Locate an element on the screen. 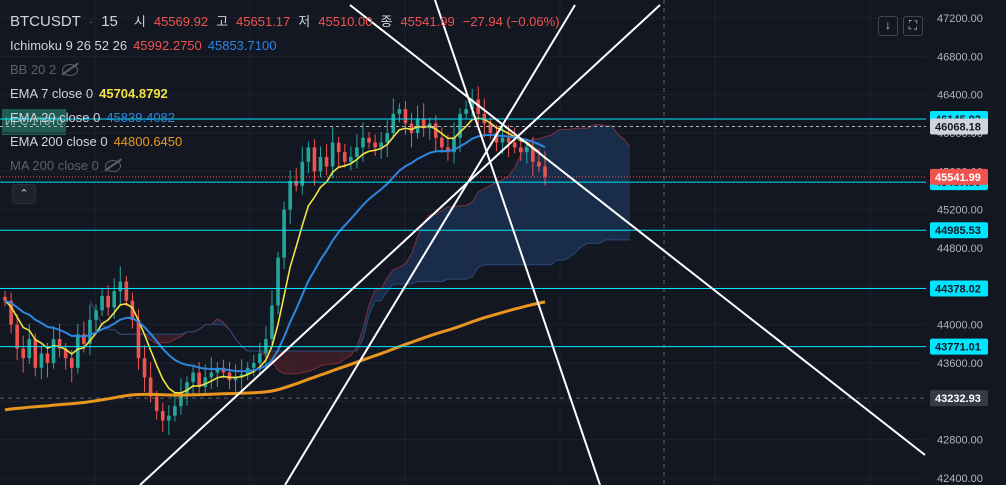  interval-label: 15 is located at coordinates (109, 21).